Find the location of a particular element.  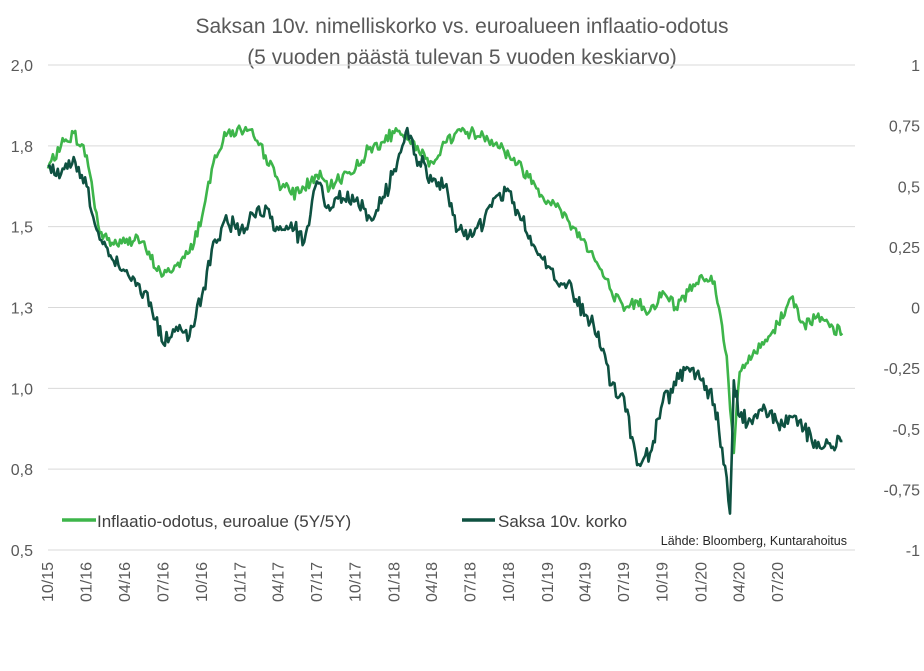

right-axis-tick-label: 0,25 is located at coordinates (904, 248).